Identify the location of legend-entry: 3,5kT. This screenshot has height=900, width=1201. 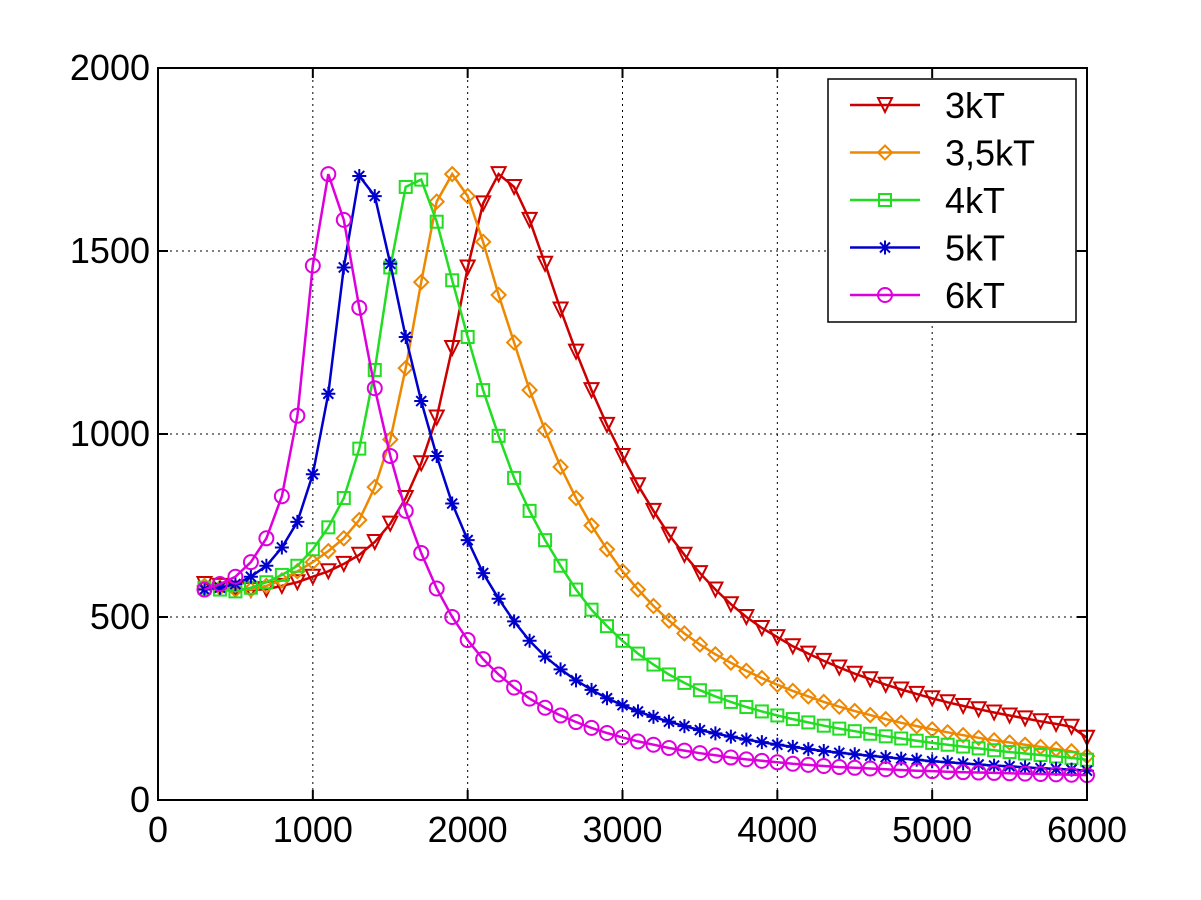
(942, 153).